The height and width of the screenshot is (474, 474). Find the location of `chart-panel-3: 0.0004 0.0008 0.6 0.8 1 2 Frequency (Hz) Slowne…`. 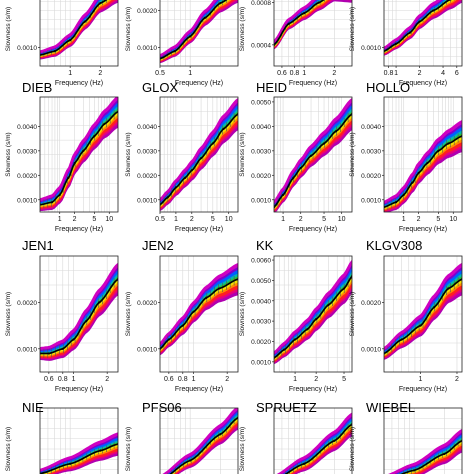

chart-panel-3: 0.0004 0.0008 0.6 0.8 1 2 Frequency (Hz) Slowne… is located at coordinates (296, 43).